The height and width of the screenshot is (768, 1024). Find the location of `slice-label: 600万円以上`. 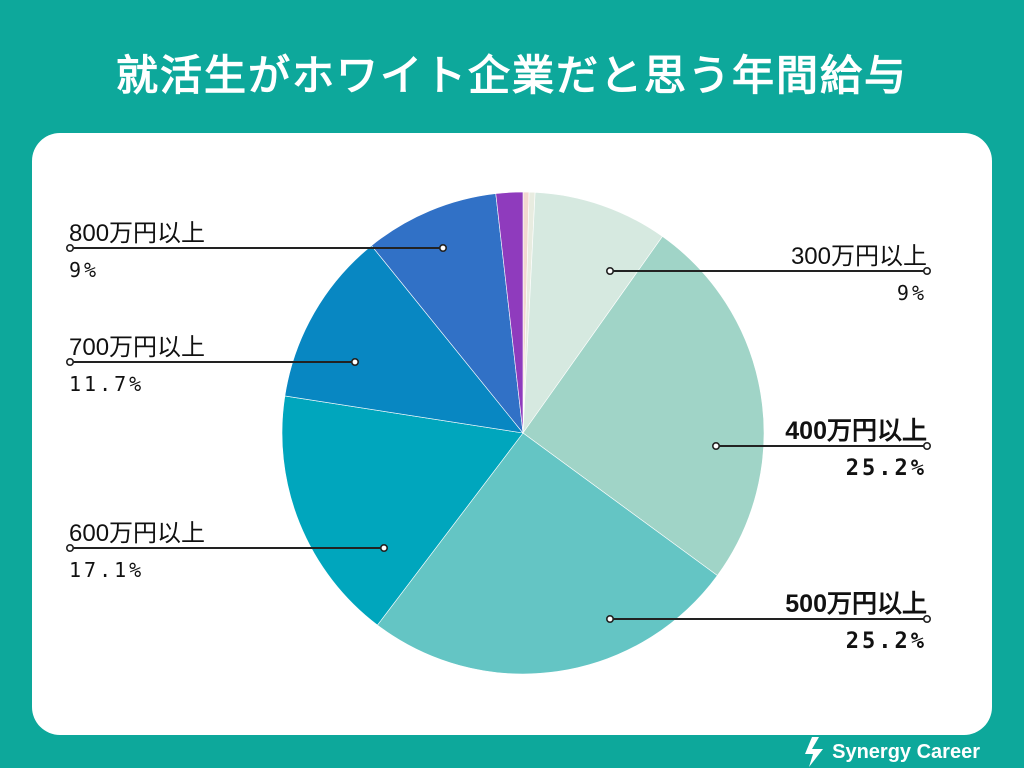

slice-label: 600万円以上 is located at coordinates (137, 533).